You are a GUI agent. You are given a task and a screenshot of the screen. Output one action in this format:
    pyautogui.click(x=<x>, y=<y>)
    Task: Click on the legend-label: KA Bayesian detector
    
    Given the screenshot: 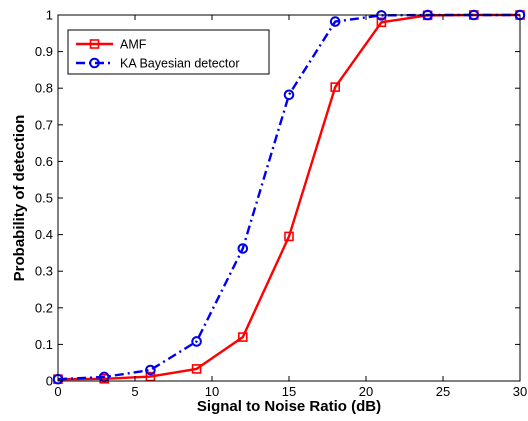 What is the action you would take?
    pyautogui.click(x=180, y=64)
    